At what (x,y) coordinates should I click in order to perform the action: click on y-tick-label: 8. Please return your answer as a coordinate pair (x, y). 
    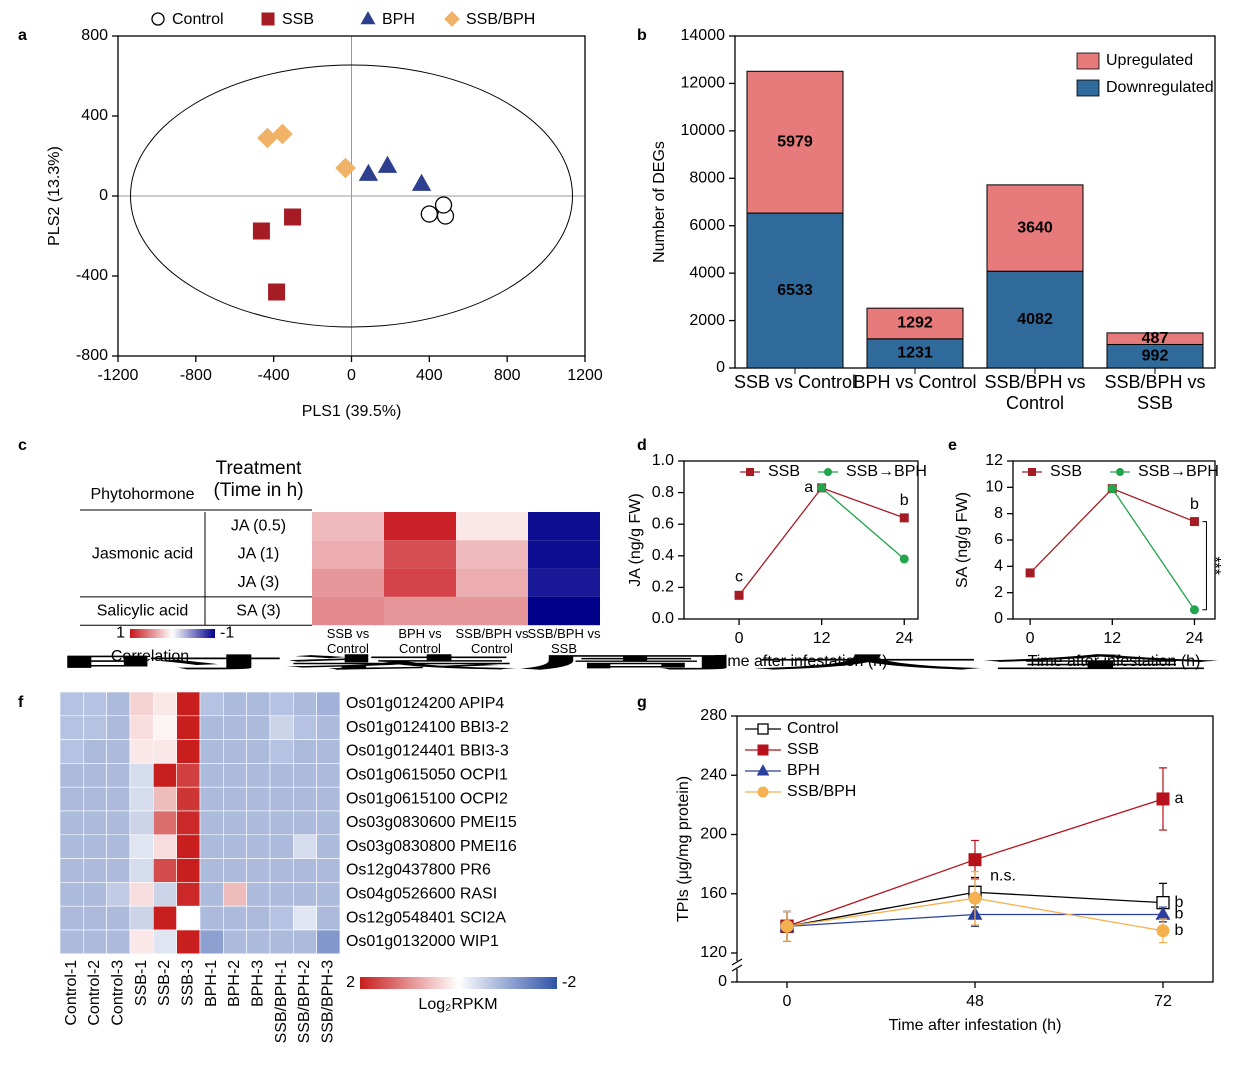
    Looking at the image, I should click on (998, 513).